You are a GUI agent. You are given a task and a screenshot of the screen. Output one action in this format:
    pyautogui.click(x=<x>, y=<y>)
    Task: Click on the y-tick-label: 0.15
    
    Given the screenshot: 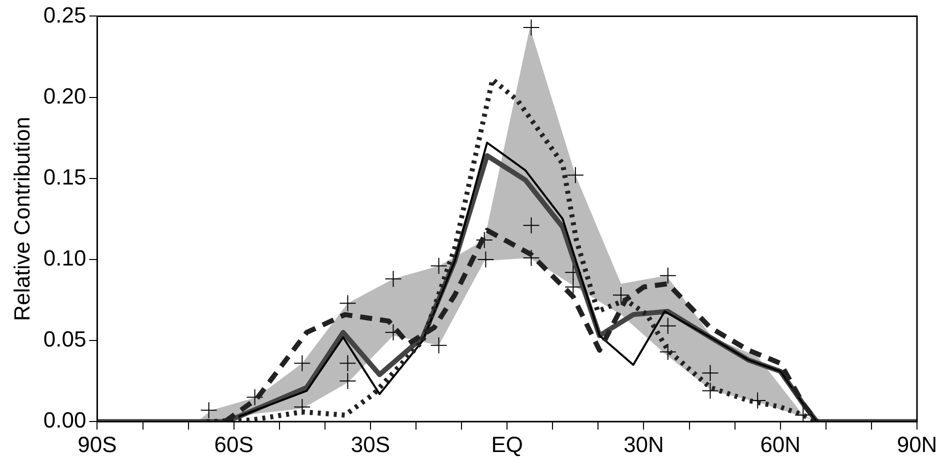 What is the action you would take?
    pyautogui.click(x=64, y=177)
    